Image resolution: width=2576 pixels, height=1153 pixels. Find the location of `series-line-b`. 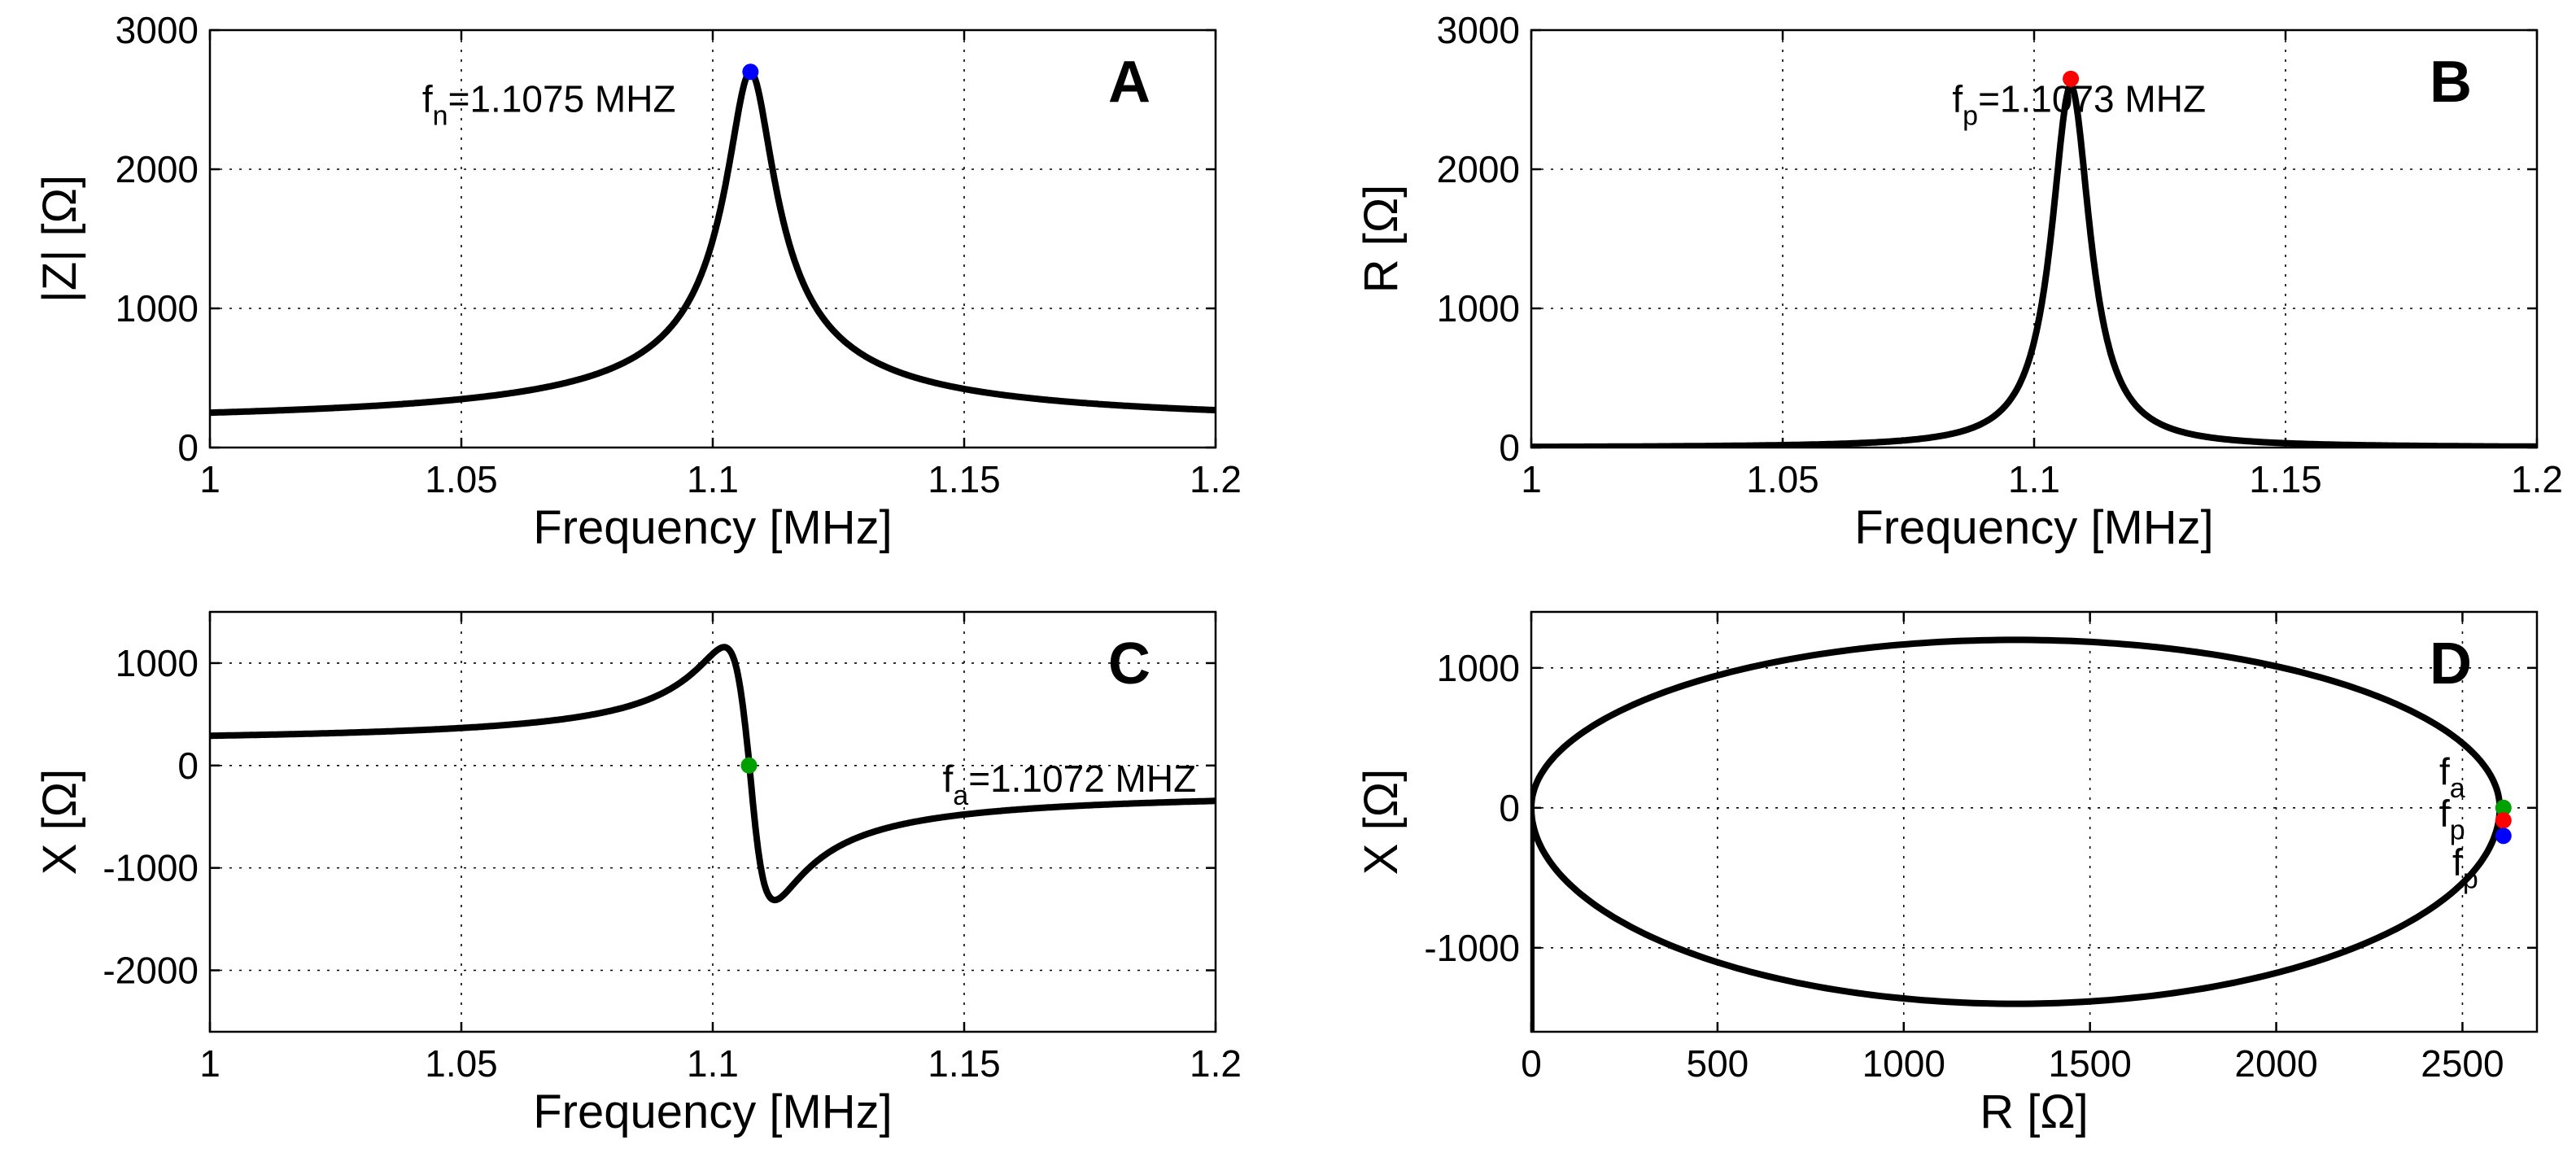

series-line-b is located at coordinates (2034, 265).